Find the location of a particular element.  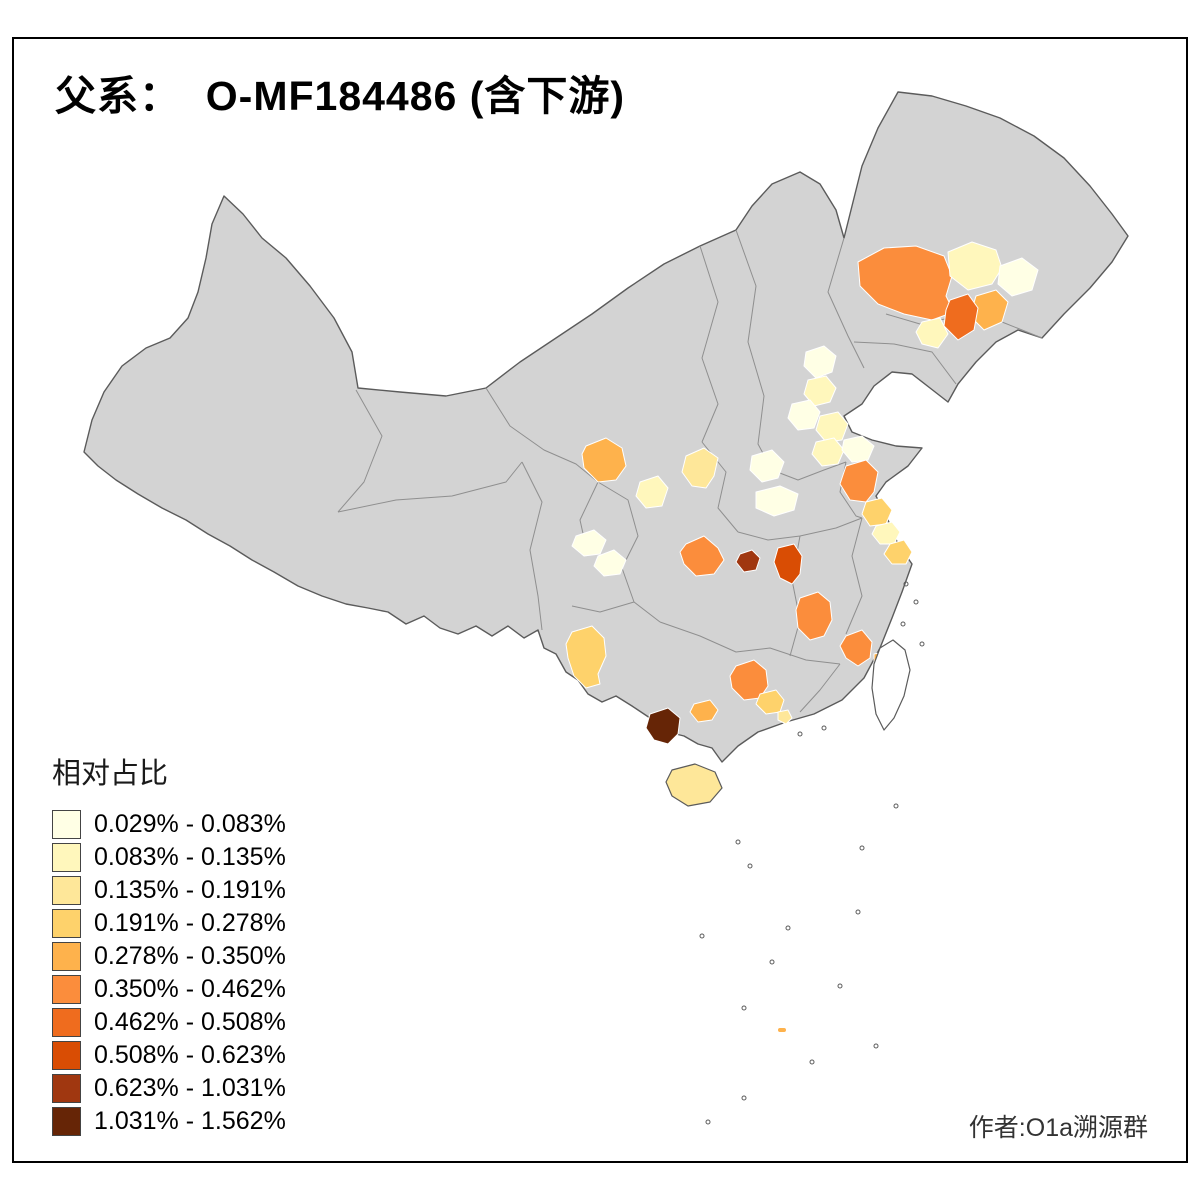

legend-title: 相对占比 is located at coordinates (110, 774).